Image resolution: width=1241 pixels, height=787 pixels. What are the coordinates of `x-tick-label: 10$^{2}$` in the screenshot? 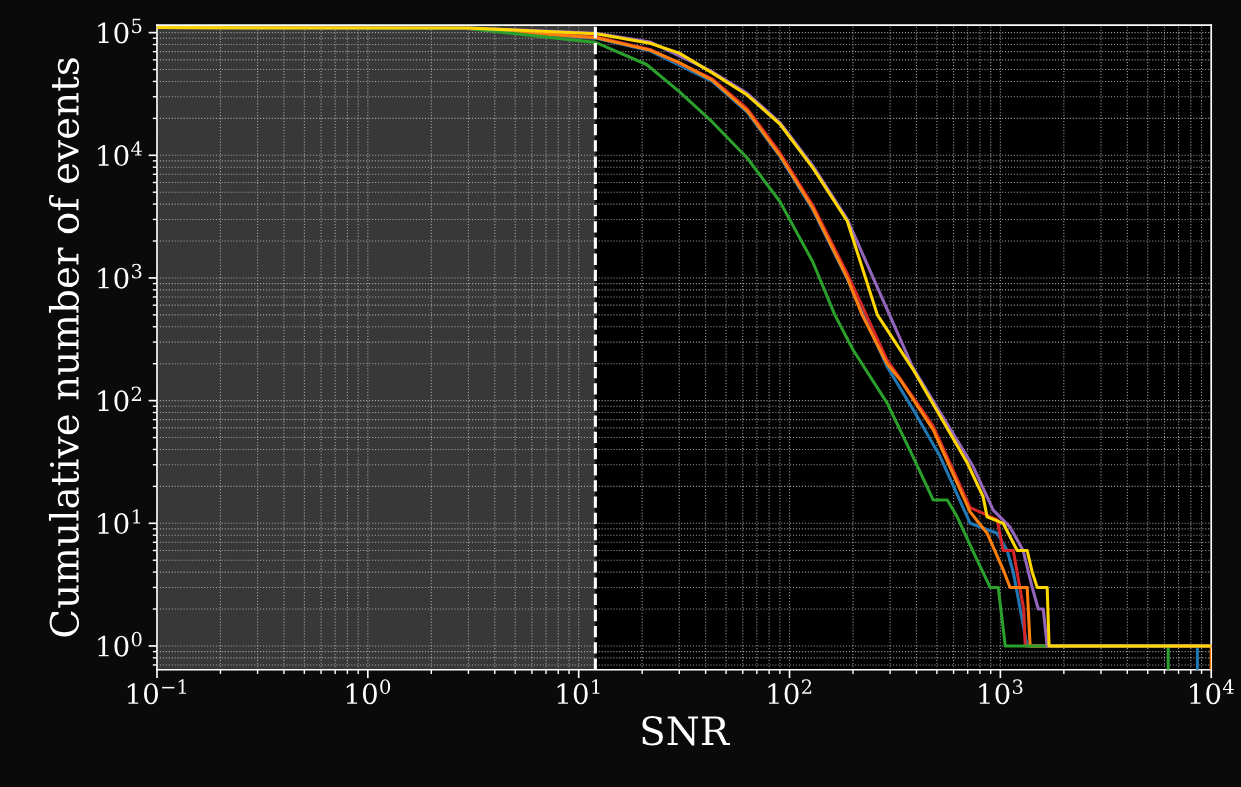 It's located at (790, 692).